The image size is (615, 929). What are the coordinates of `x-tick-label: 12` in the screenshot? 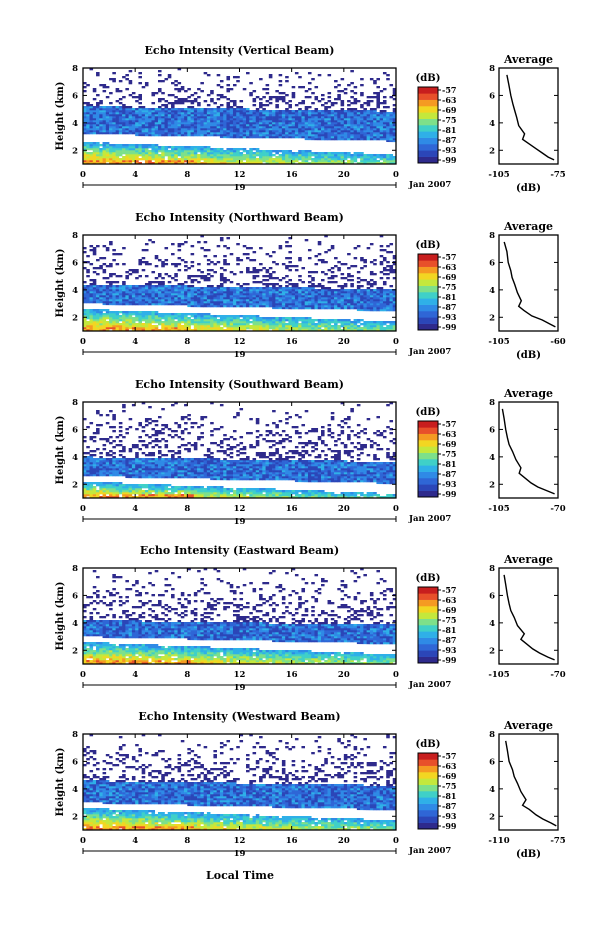 It's located at (240, 675).